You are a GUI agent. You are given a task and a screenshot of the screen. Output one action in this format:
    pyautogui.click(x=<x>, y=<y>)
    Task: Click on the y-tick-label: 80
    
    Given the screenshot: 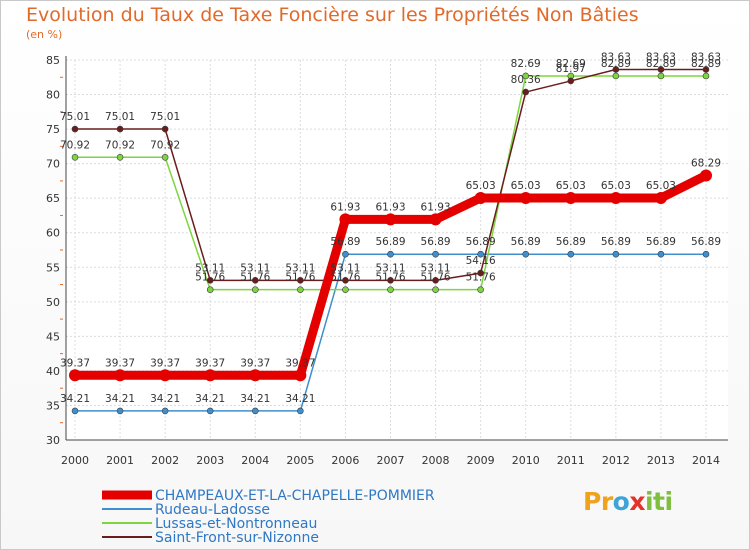 What is the action you would take?
    pyautogui.click(x=53, y=95)
    